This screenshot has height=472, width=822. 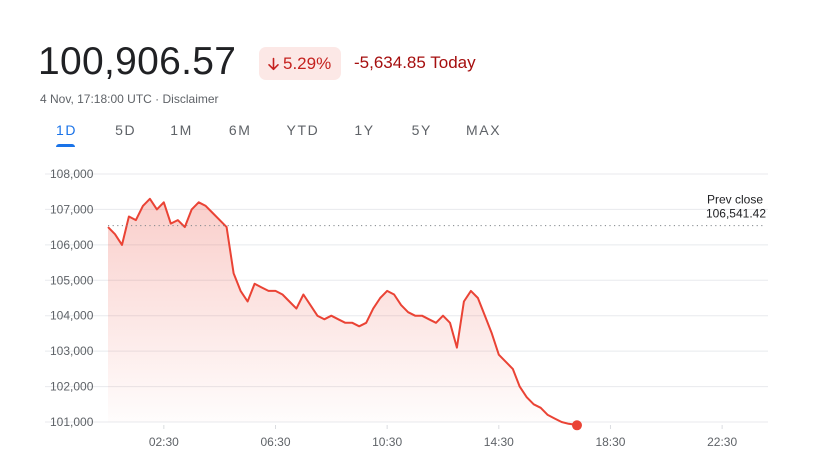 What do you see at coordinates (576, 425) in the screenshot?
I see `last-price-marker` at bounding box center [576, 425].